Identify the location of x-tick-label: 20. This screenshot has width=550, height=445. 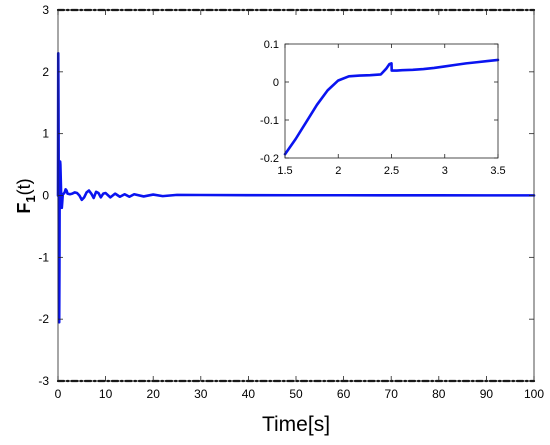
(154, 394).